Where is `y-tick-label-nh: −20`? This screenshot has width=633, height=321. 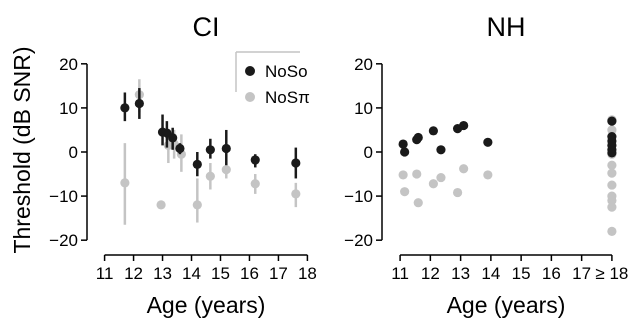 y-tick-label-nh: −20 is located at coordinates (358, 240).